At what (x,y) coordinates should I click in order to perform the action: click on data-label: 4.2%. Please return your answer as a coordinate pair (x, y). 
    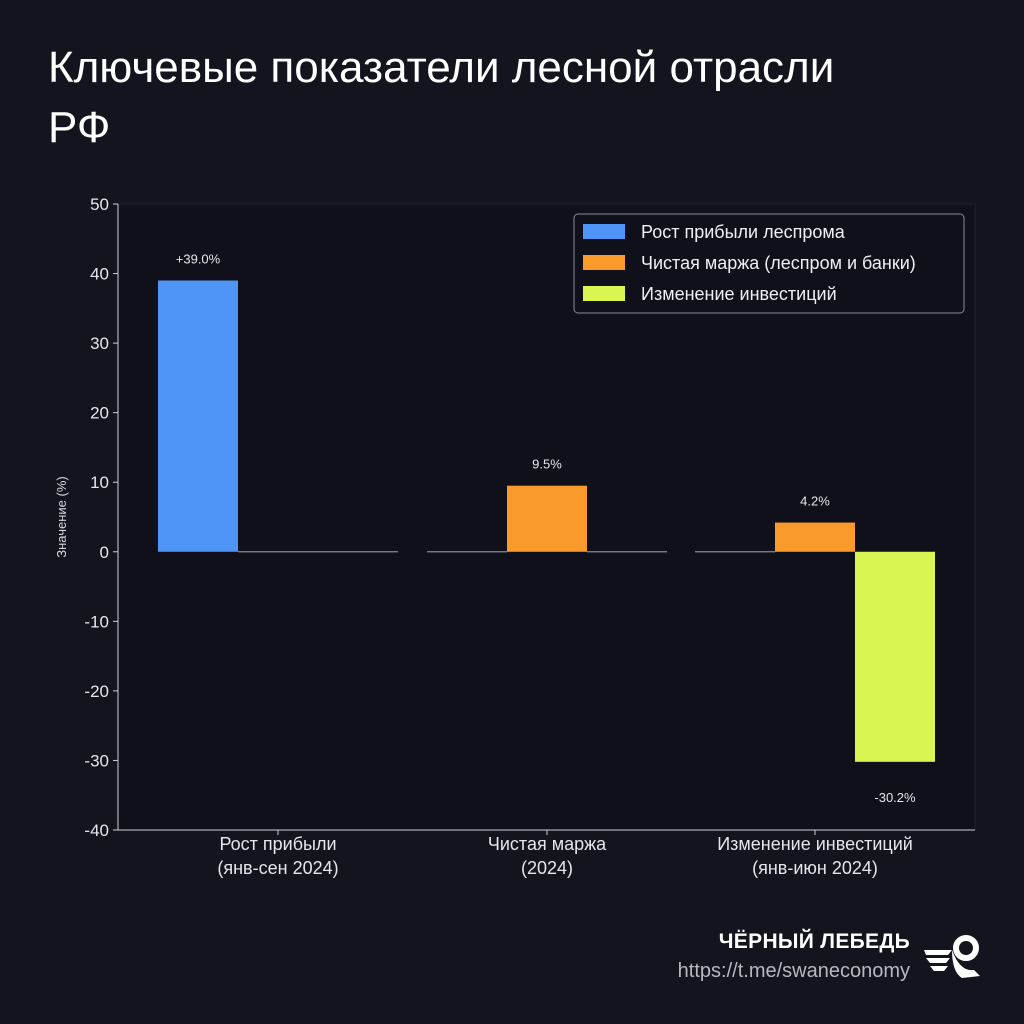
    Looking at the image, I should click on (815, 501).